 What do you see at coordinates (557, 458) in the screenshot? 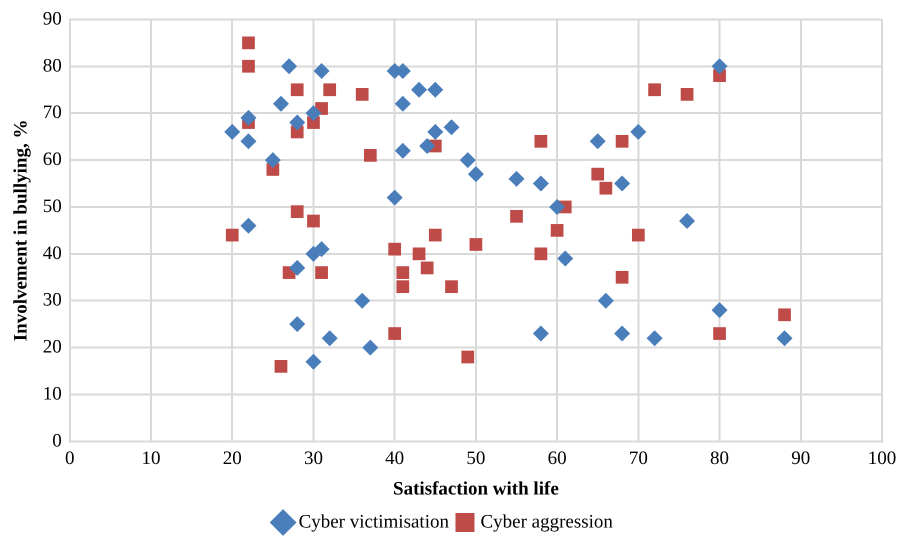
I see `x-tick-label: 60` at bounding box center [557, 458].